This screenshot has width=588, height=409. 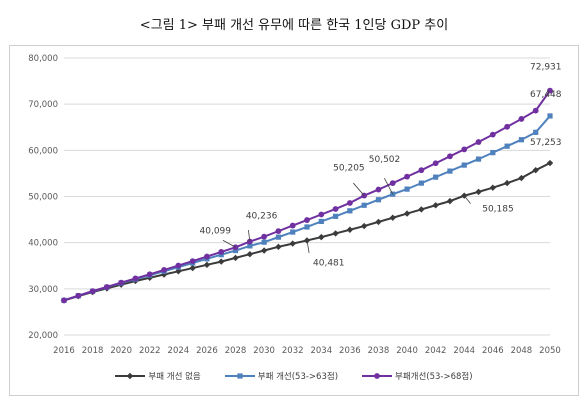 What do you see at coordinates (498, 210) in the screenshot?
I see `data-label: 50,185` at bounding box center [498, 210].